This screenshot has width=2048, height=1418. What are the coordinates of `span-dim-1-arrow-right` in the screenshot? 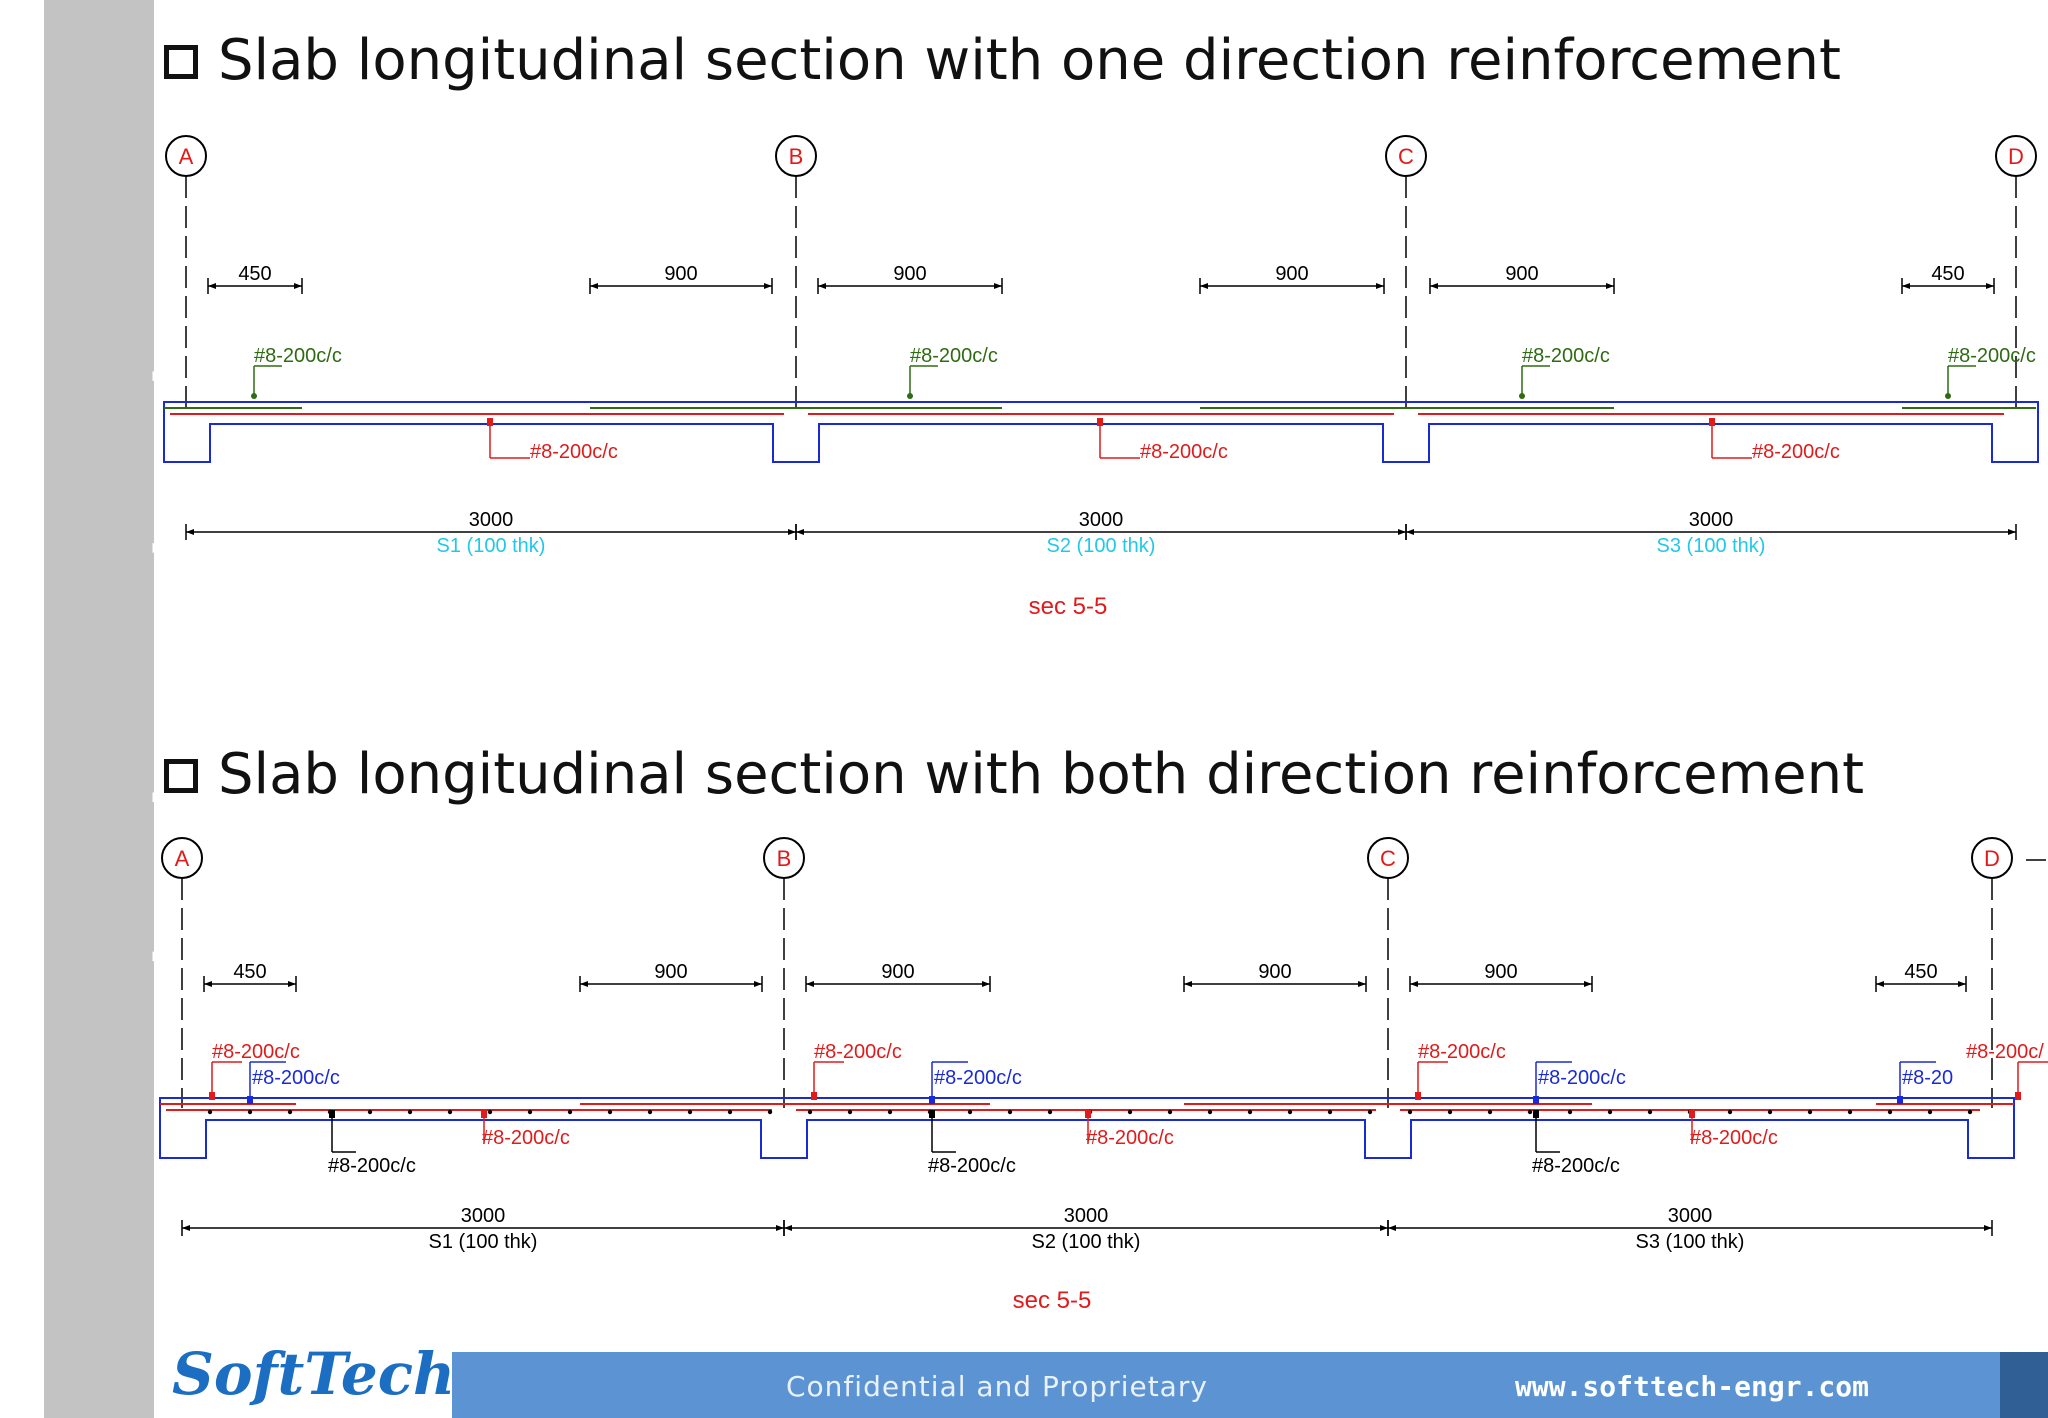 It's located at (792, 532).